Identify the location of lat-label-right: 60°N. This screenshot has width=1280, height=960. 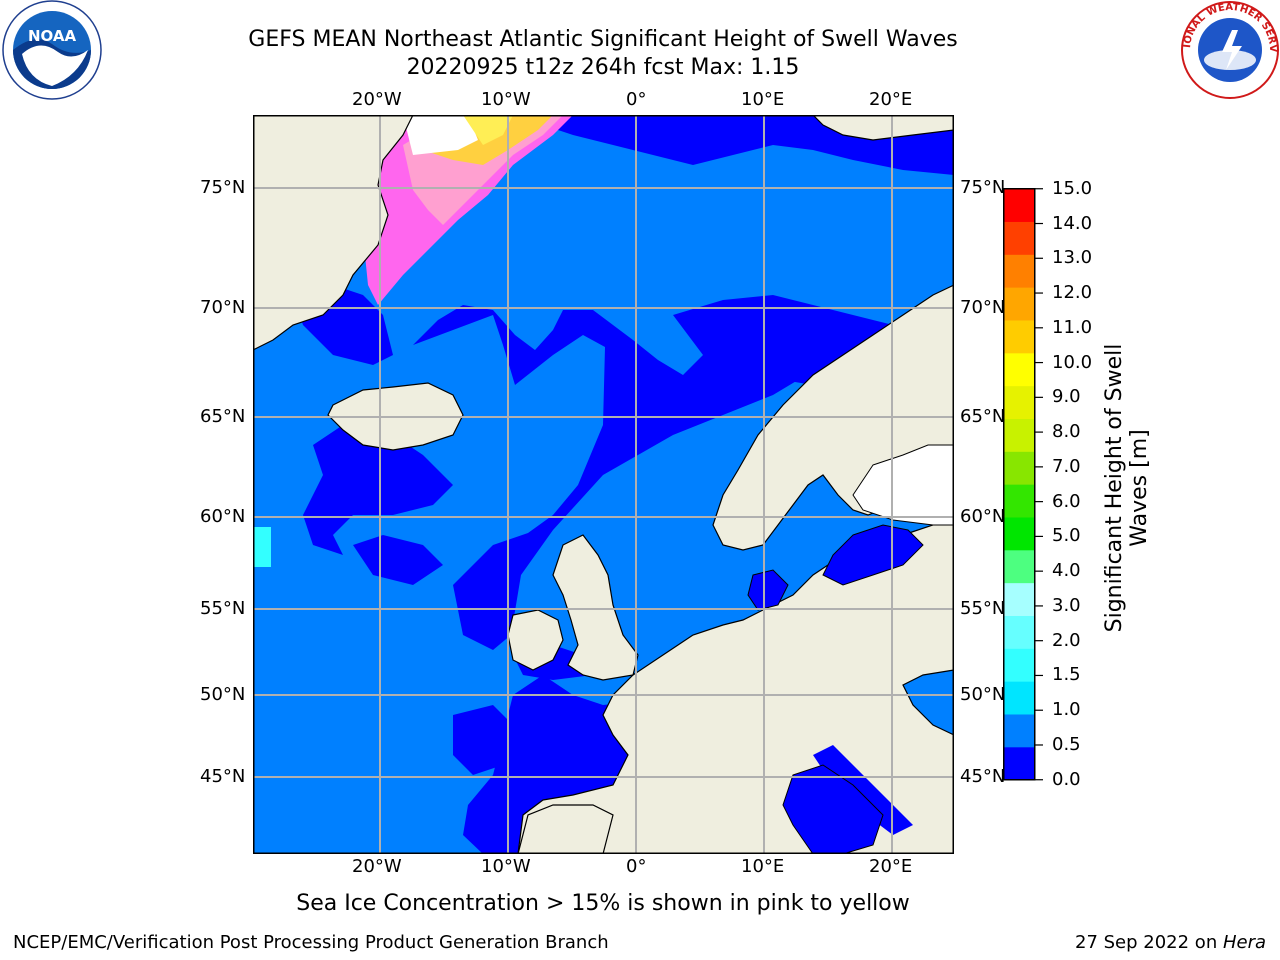
(983, 516).